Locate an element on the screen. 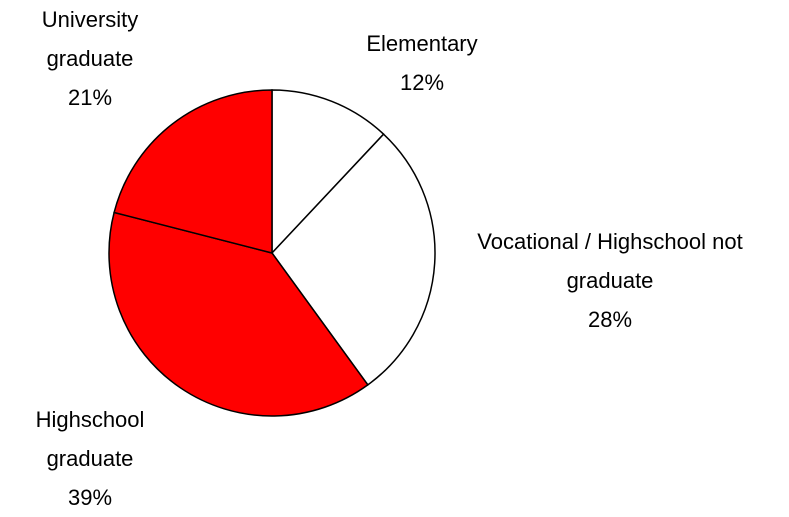 The height and width of the screenshot is (517, 789). category-label: Highschool graduate is located at coordinates (90, 439).